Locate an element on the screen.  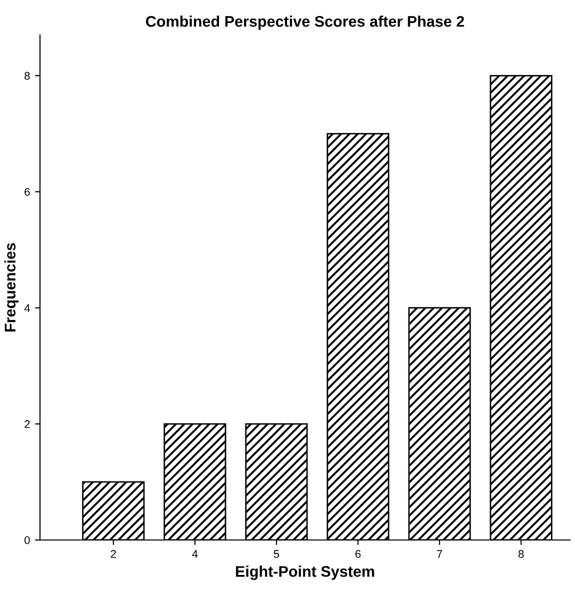
x-tick-label: 4 is located at coordinates (195, 554).